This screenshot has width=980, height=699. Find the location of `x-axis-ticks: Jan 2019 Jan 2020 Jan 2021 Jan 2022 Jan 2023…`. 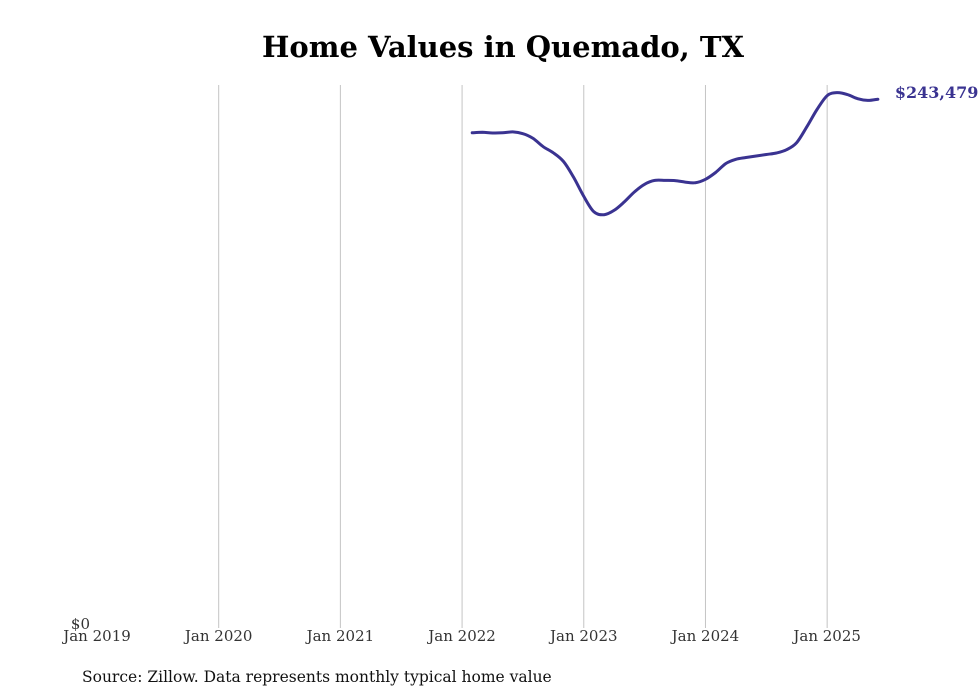

x-axis-ticks: Jan 2019 Jan 2020 Jan 2021 Jan 2022 Jan 2023… is located at coordinates (461, 636).